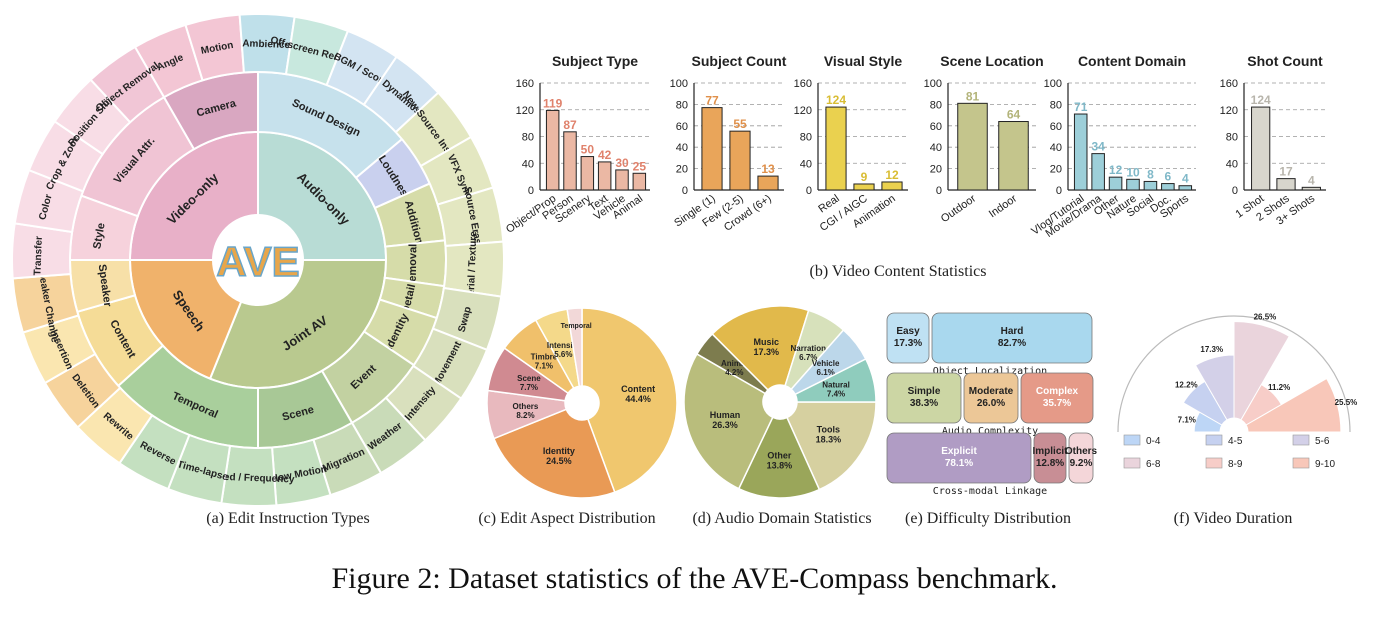 The image size is (1389, 617). Describe the element at coordinates (1168, 177) in the screenshot. I see `bar-value-label: 6` at that location.